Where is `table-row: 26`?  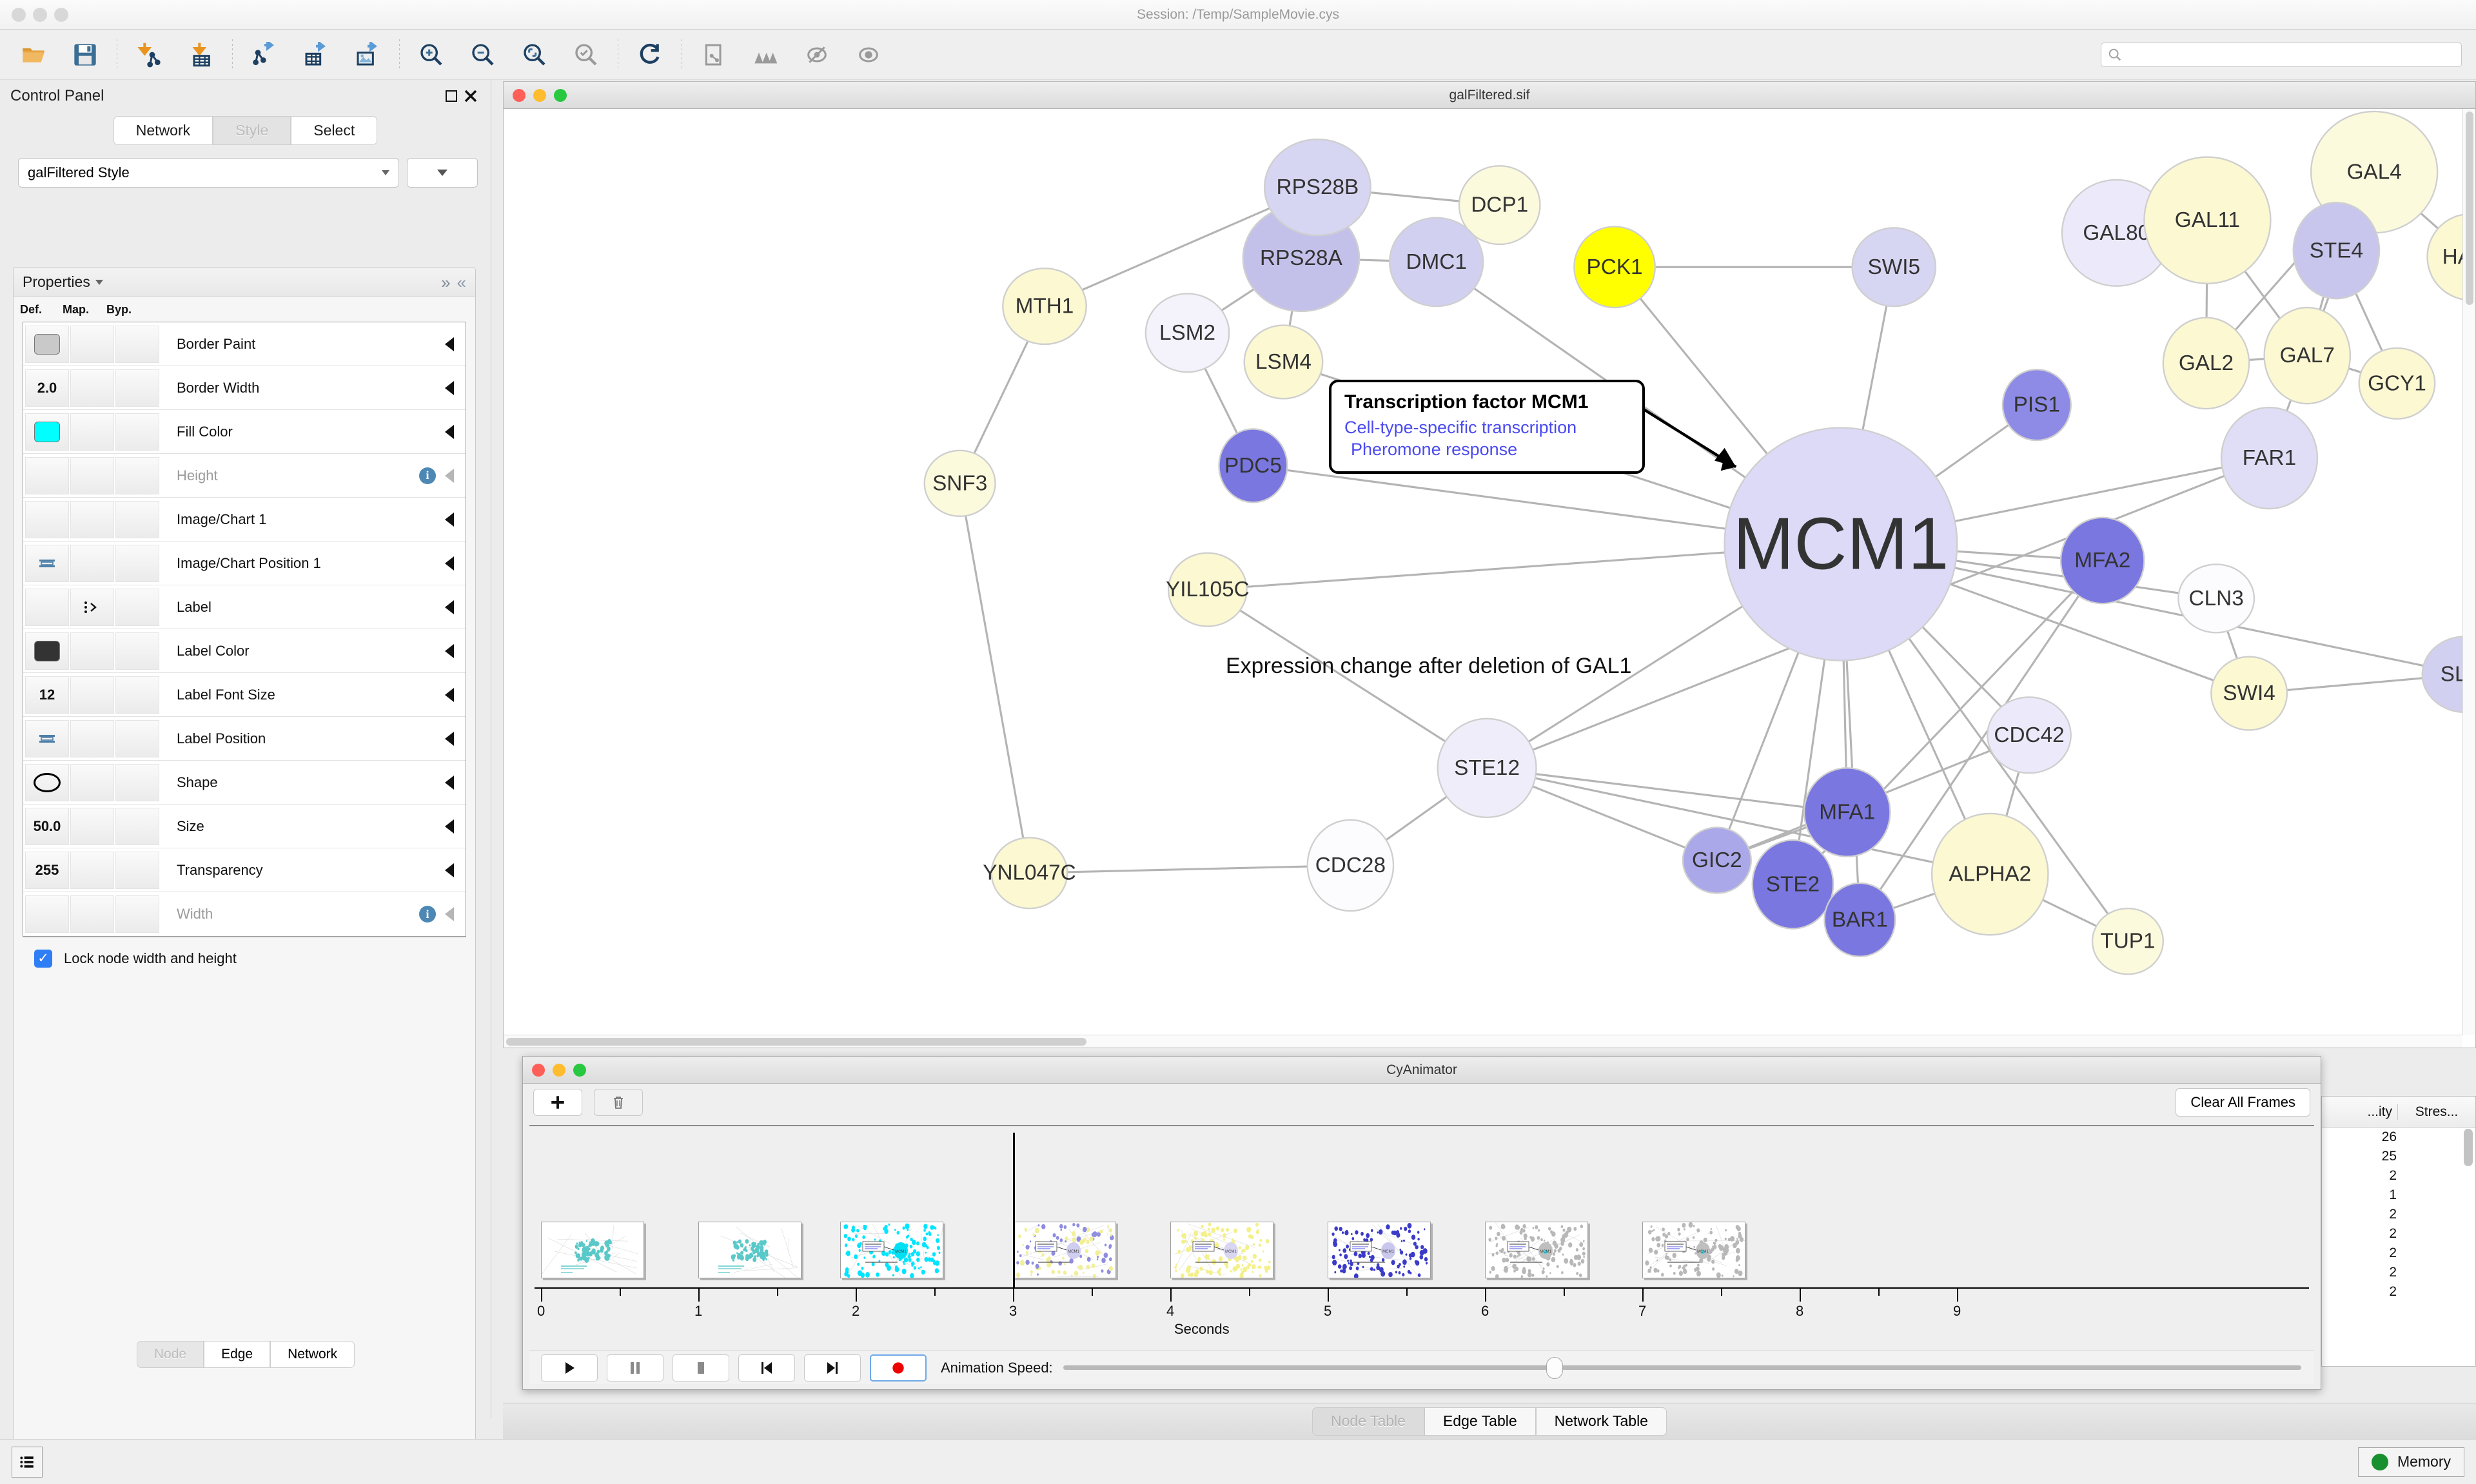 table-row: 26 is located at coordinates (2398, 1137).